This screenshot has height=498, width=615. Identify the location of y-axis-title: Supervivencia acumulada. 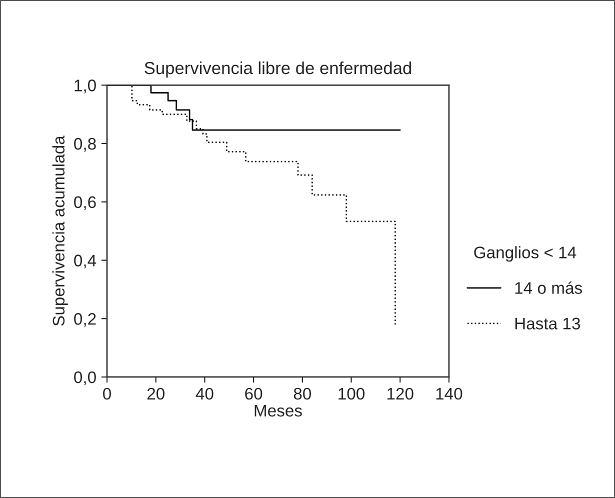
(60, 231).